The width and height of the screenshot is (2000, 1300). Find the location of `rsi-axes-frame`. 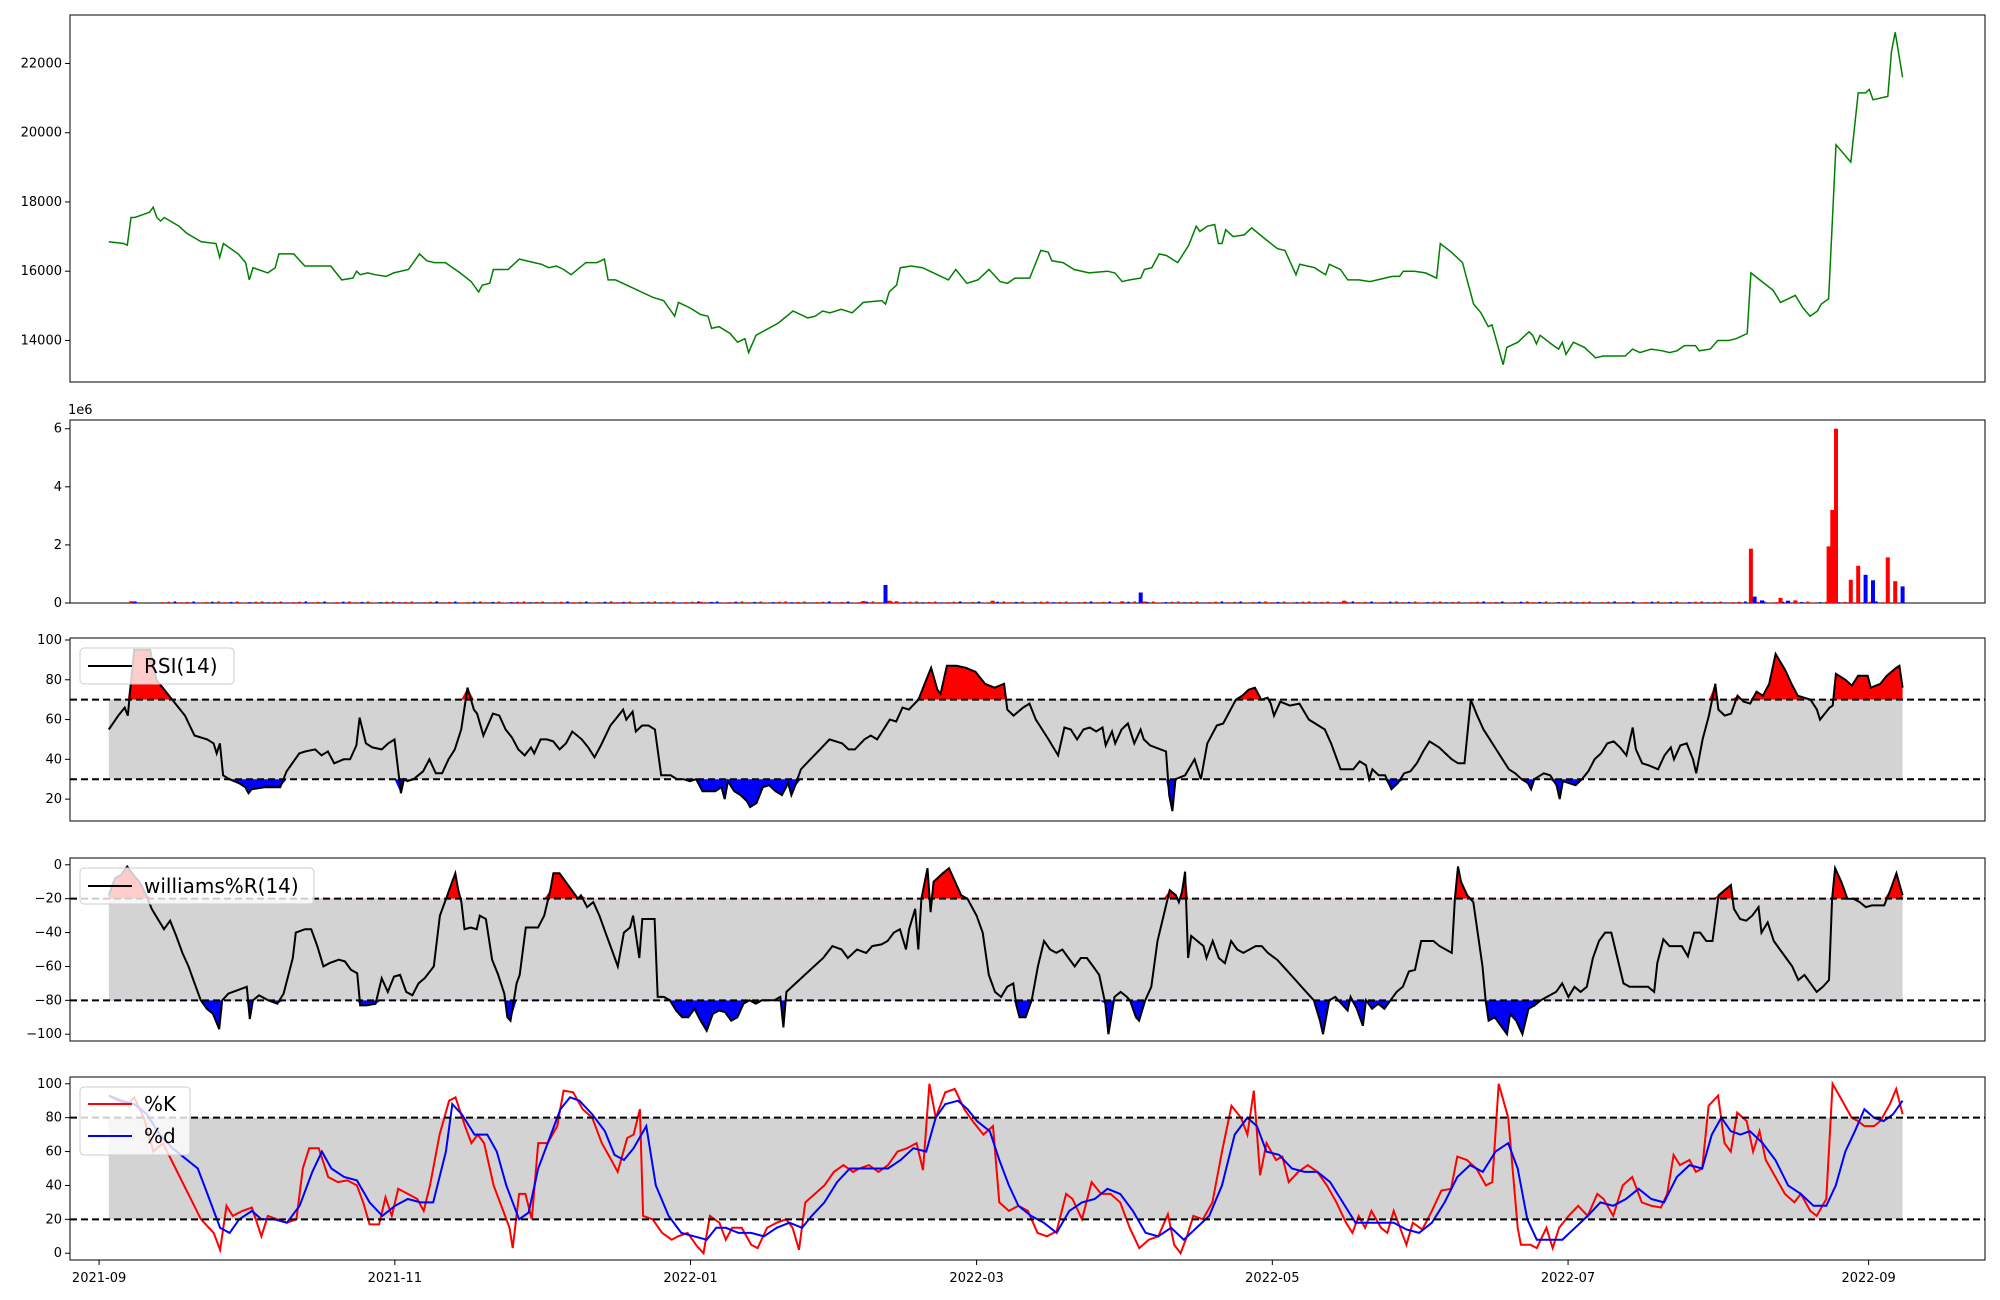

rsi-axes-frame is located at coordinates (1027, 729).